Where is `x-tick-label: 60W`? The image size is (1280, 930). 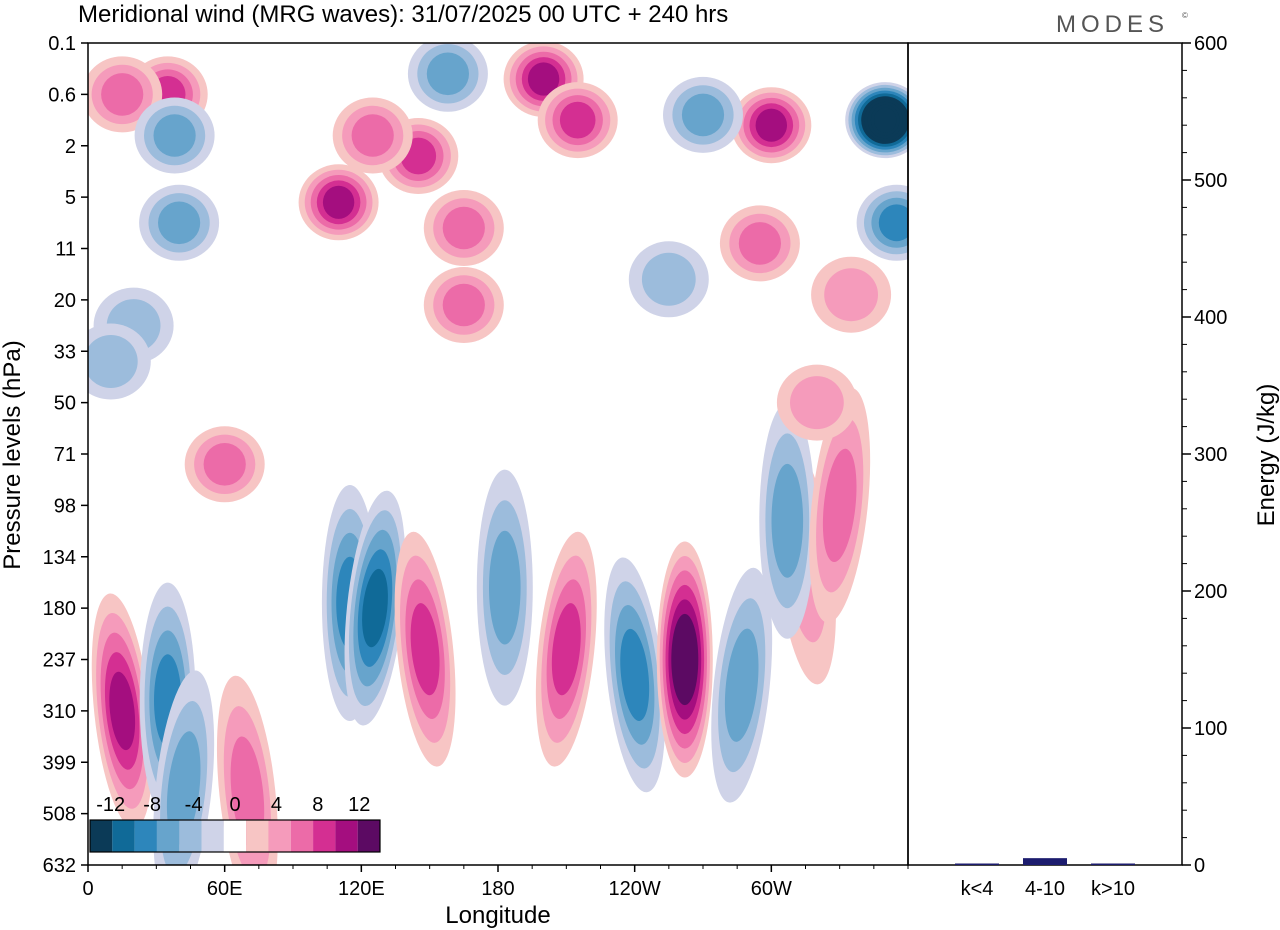 x-tick-label: 60W is located at coordinates (771, 889).